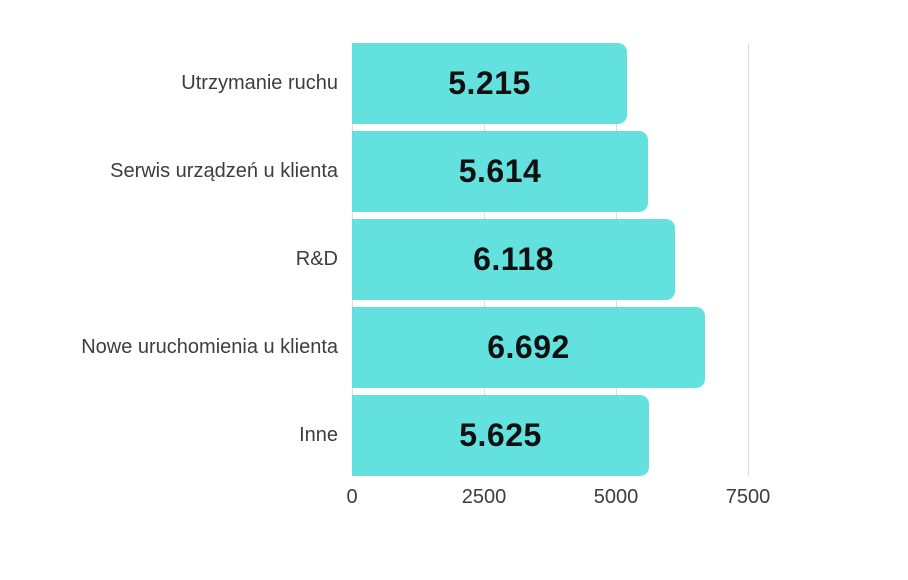 This screenshot has height=580, width=908. I want to click on bar-cell: 6.118, so click(630, 259).